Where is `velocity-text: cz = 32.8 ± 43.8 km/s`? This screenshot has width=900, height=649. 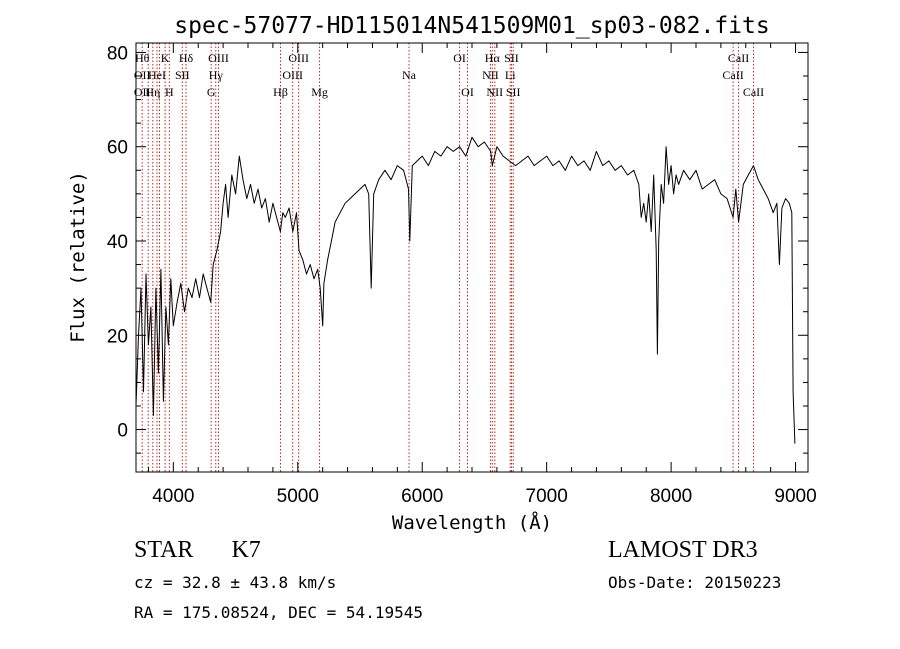
velocity-text: cz = 32.8 ± 43.8 km/s is located at coordinates (235, 582).